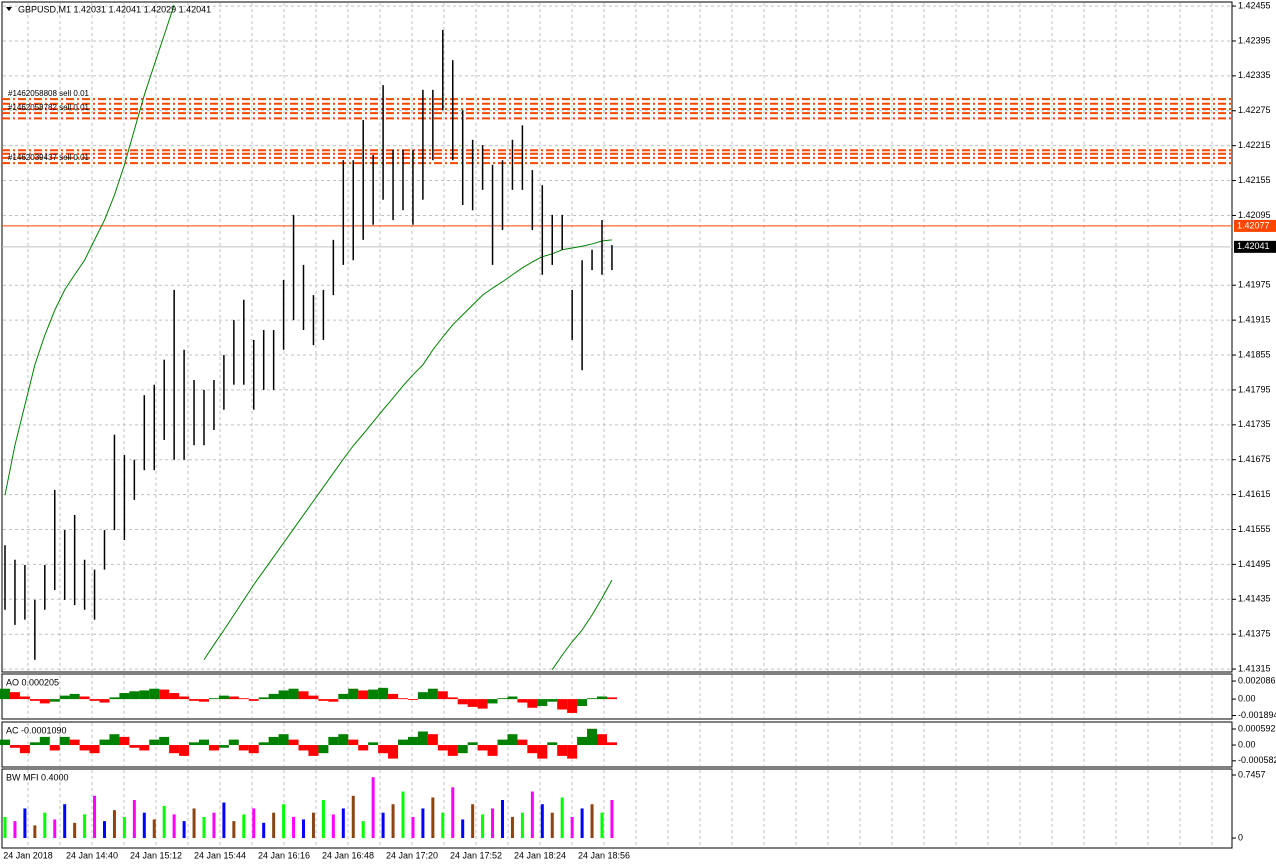  Describe the element at coordinates (37, 777) in the screenshot. I see `indicator-title: BW MFI 0.4000` at that location.